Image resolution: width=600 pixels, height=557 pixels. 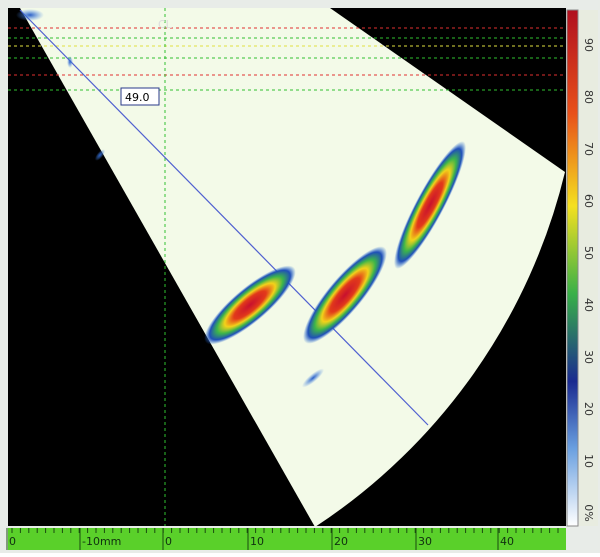 What do you see at coordinates (588, 45) in the screenshot?
I see `color-scale-label: 90` at bounding box center [588, 45].